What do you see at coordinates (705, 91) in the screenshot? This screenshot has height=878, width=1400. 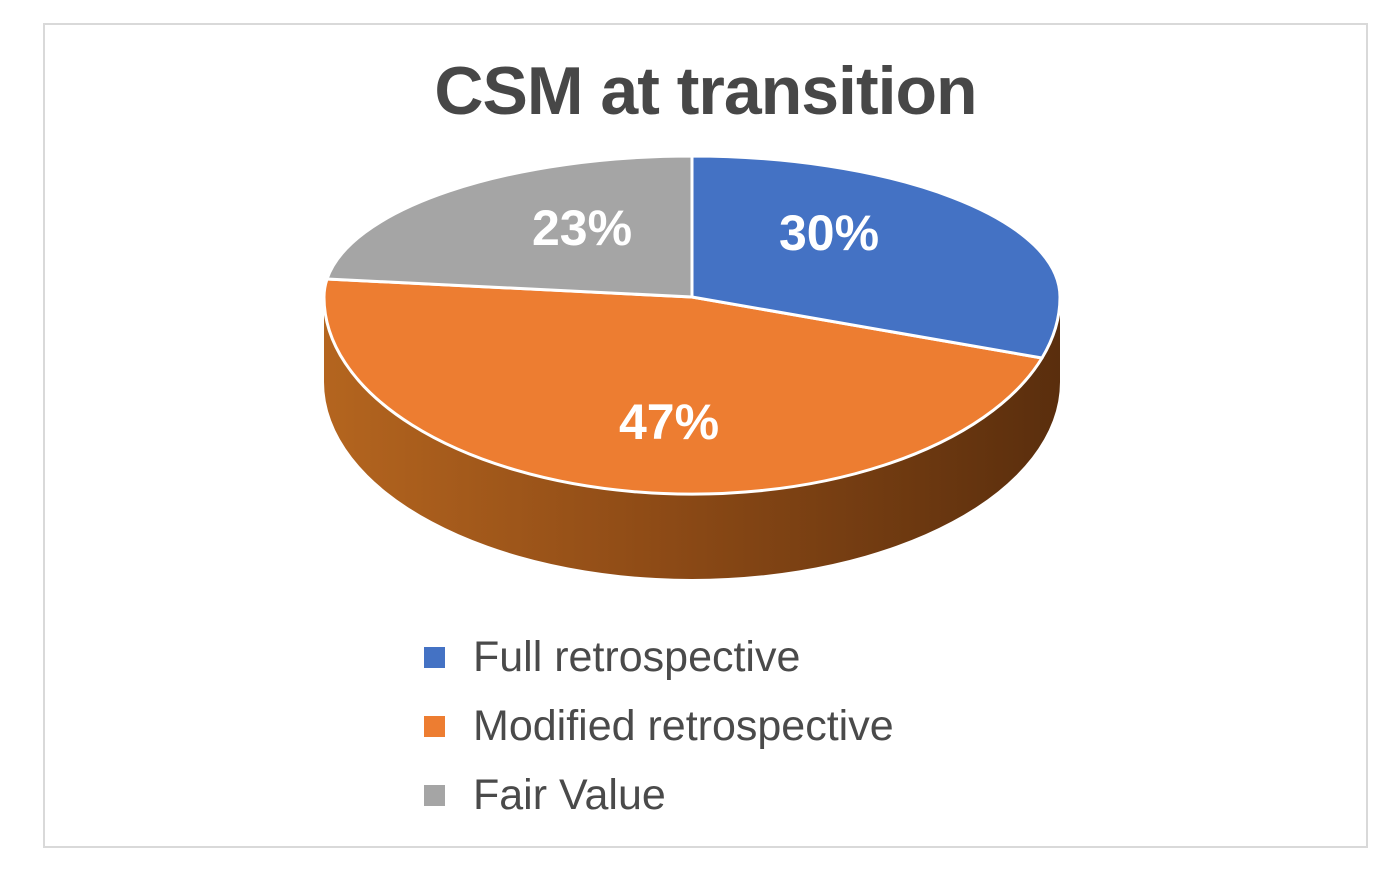 I see `chart-title: CSM at transition` at bounding box center [705, 91].